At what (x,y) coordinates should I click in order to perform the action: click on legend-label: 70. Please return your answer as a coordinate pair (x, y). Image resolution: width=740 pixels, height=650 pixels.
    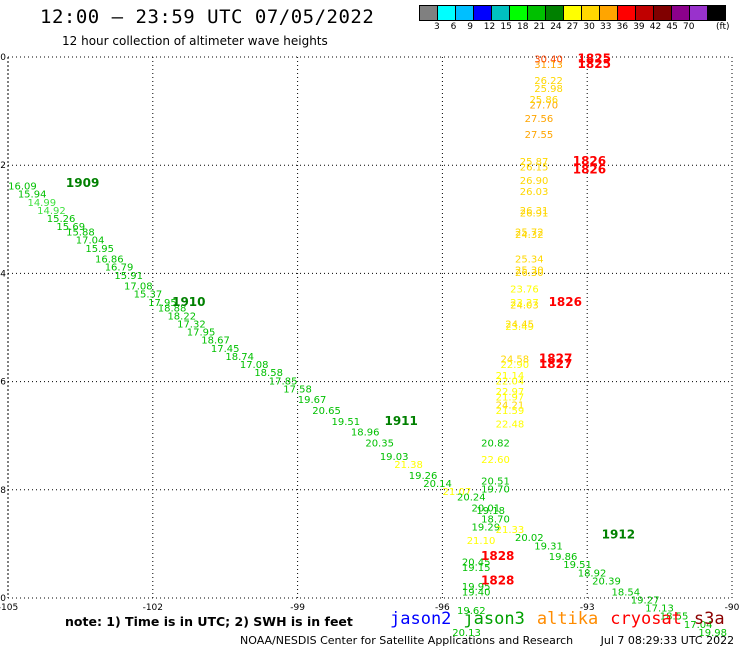
    Looking at the image, I should click on (689, 27).